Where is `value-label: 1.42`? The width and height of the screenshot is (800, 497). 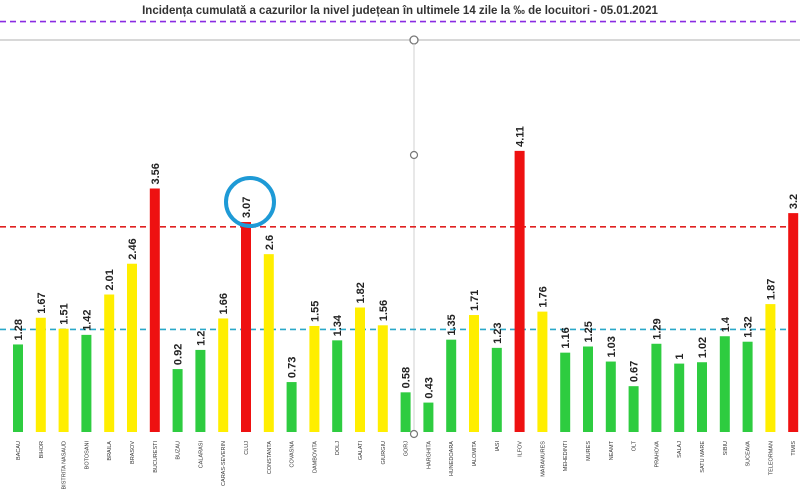
value-label: 1.42 is located at coordinates (87, 319).